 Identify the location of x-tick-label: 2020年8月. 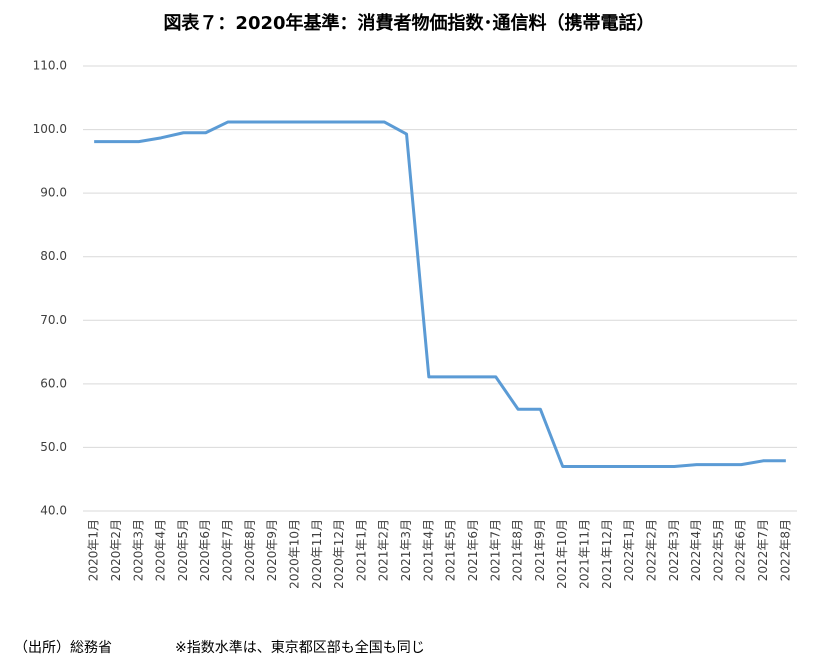
(250, 550).